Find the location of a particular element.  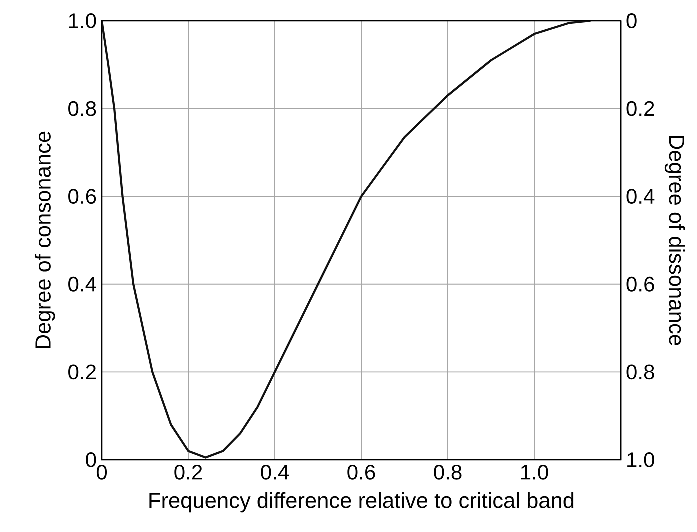

y2-tick-label: 0 is located at coordinates (631, 21).